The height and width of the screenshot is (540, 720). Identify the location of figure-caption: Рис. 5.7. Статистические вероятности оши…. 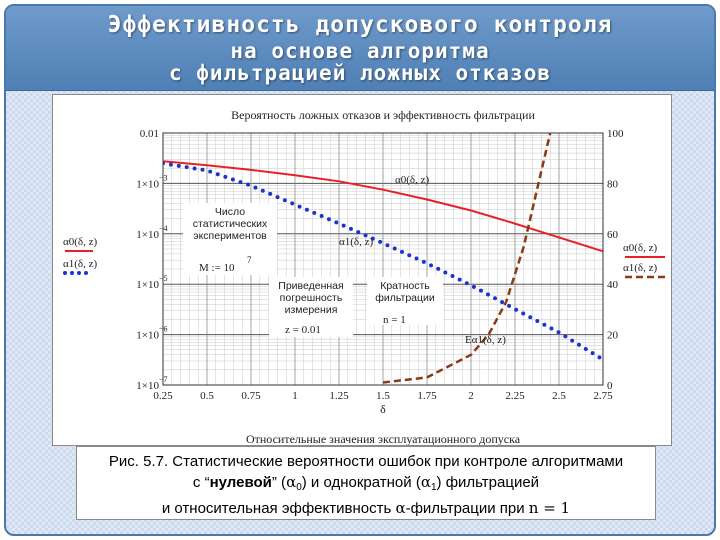
(366, 483).